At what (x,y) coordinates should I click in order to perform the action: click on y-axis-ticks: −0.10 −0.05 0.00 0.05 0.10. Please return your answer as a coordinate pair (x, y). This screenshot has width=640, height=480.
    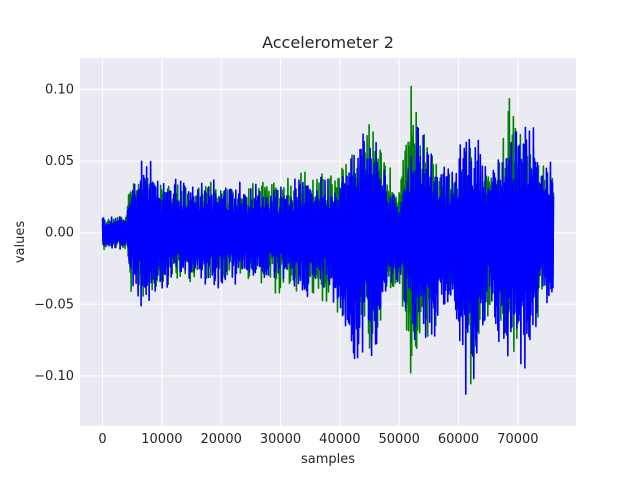
    Looking at the image, I should click on (54, 233).